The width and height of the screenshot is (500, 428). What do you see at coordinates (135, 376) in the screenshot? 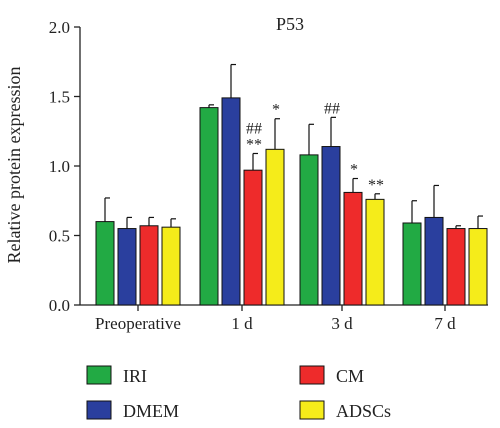
I see `legend-label: IRI` at bounding box center [135, 376].